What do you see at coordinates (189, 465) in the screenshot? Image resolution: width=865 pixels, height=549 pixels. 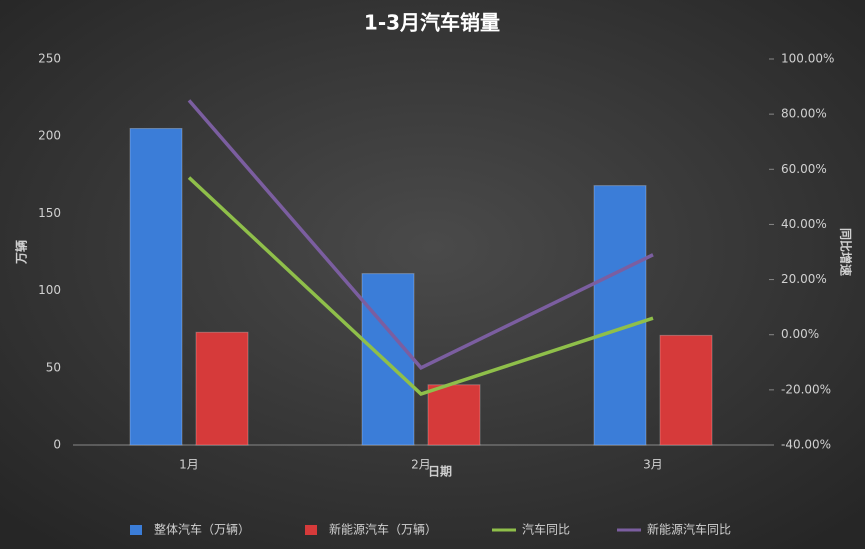 I see `x-tick-label: 1月` at bounding box center [189, 465].